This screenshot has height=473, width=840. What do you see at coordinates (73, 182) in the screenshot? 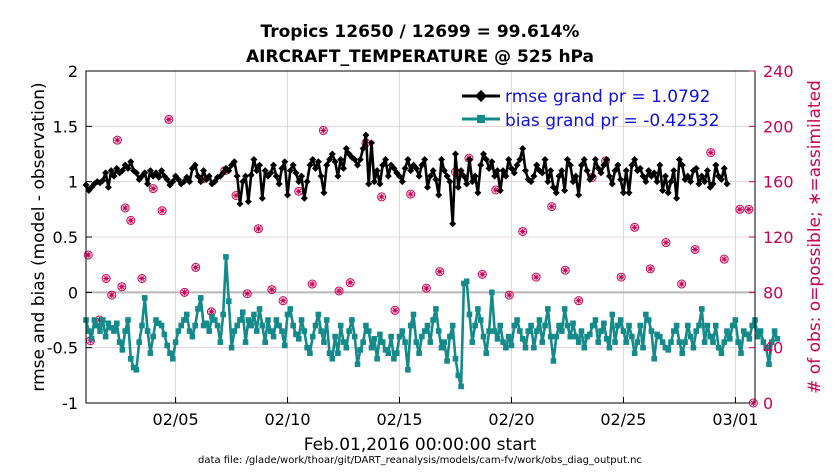
I see `y-left-tick-label: 1` at bounding box center [73, 182].